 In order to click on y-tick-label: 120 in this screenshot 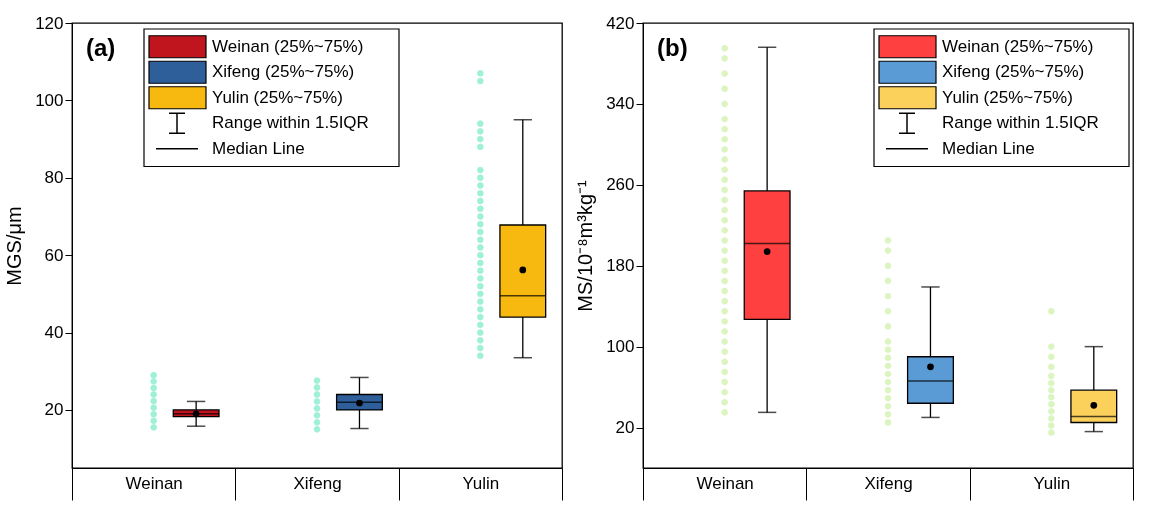, I will do `click(49, 23)`.